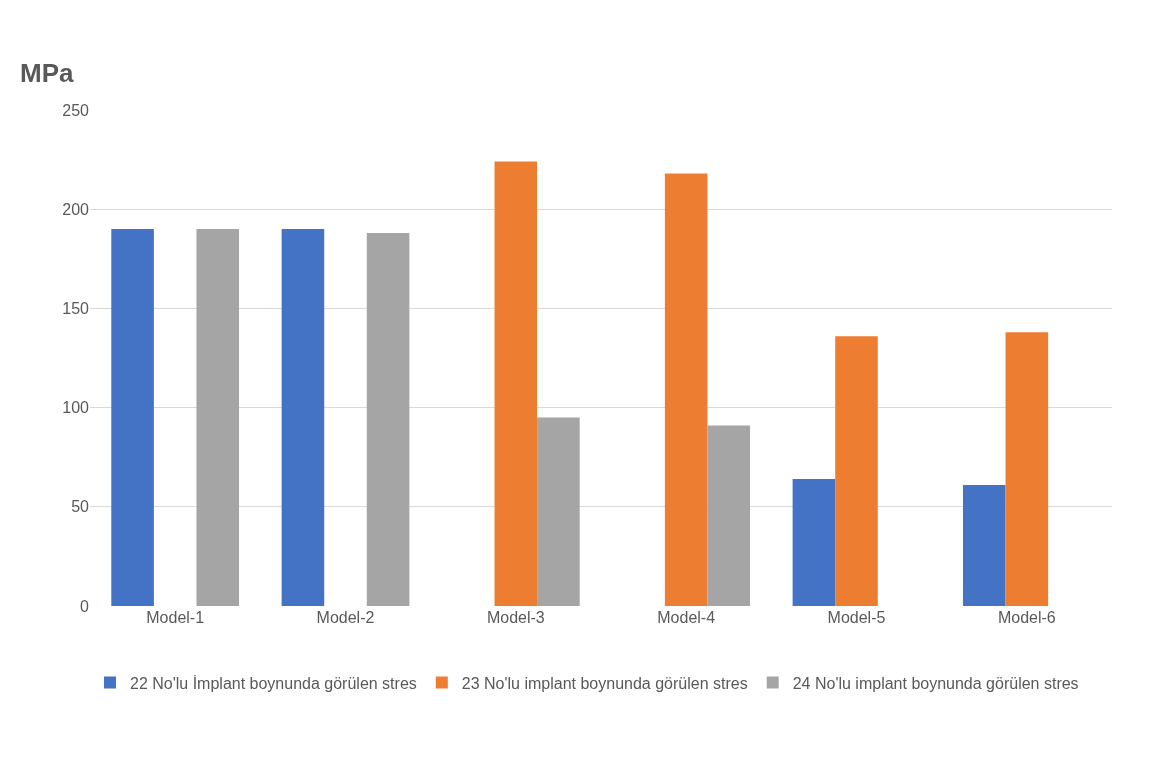  What do you see at coordinates (273, 682) in the screenshot?
I see `legend-label: 22 No'lu İmplant boynunda görülen stres` at bounding box center [273, 682].